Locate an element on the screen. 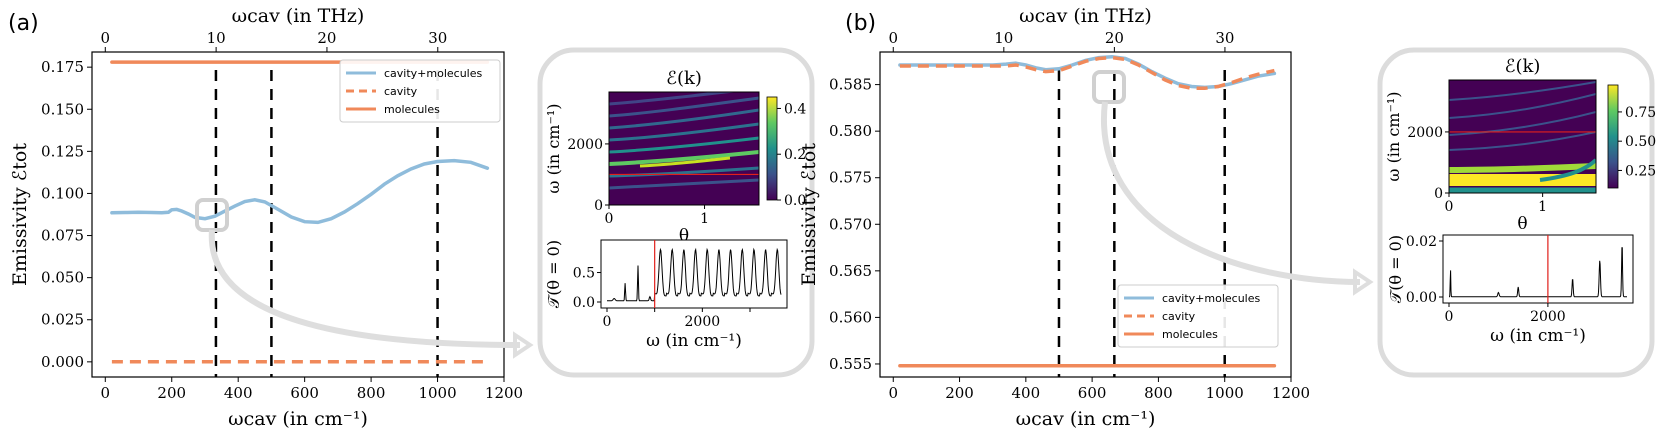 The image size is (1661, 437). x-tick-label: 0 is located at coordinates (106, 393).